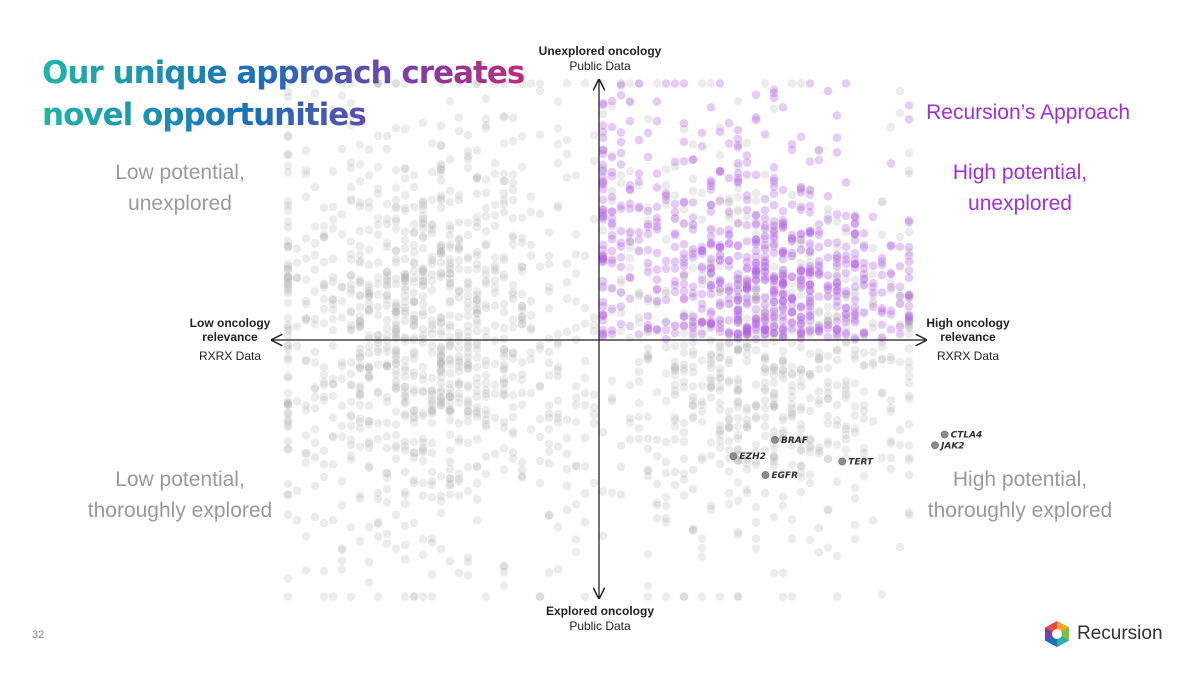 The image size is (1200, 675). What do you see at coordinates (180, 495) in the screenshot?
I see `quadrant-bottom-left: Low potential, thoroughly explored` at bounding box center [180, 495].